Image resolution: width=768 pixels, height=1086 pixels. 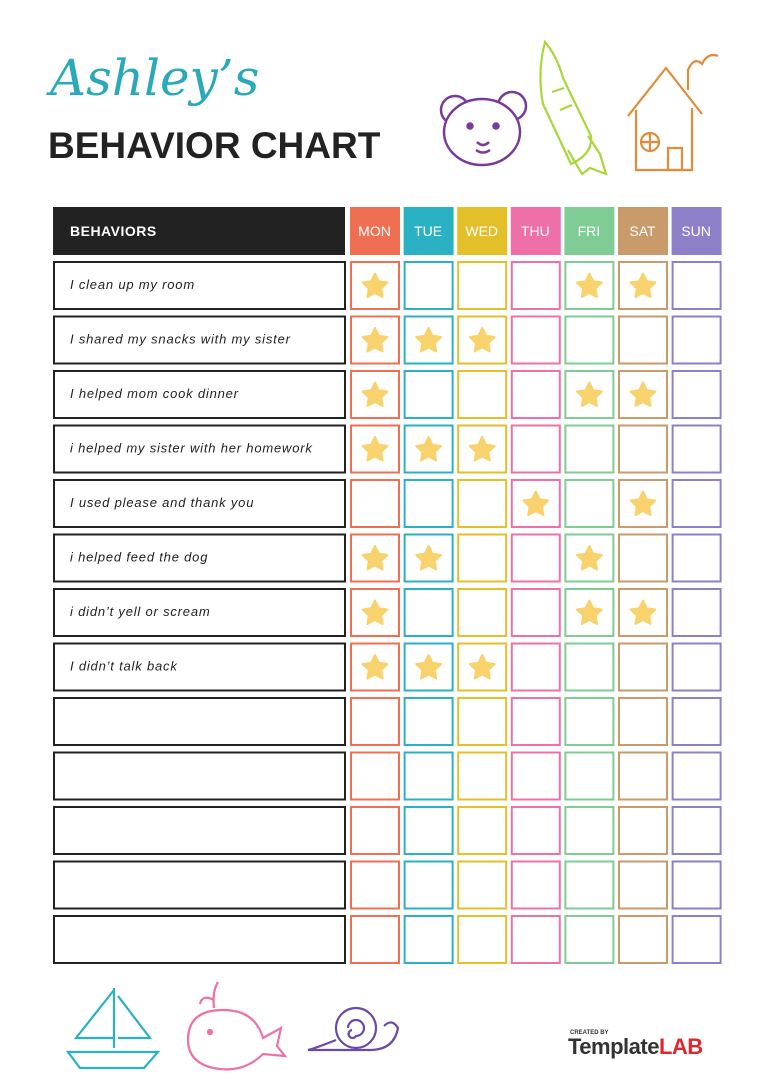 What do you see at coordinates (353, 1029) in the screenshot?
I see `snail-doodle` at bounding box center [353, 1029].